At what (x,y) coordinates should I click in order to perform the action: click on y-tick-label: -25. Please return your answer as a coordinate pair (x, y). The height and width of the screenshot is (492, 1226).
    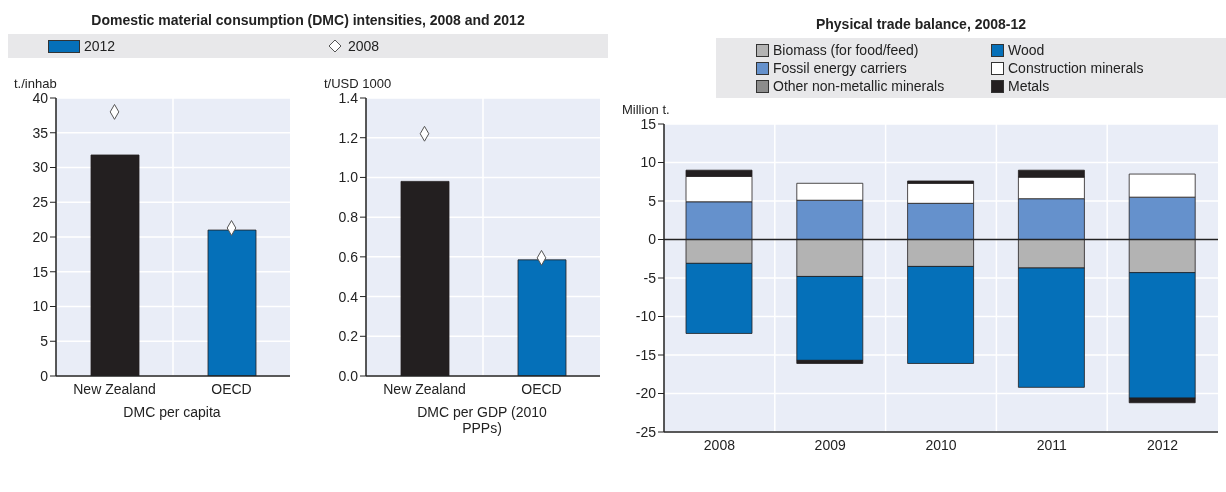
    Looking at the image, I should click on (646, 431).